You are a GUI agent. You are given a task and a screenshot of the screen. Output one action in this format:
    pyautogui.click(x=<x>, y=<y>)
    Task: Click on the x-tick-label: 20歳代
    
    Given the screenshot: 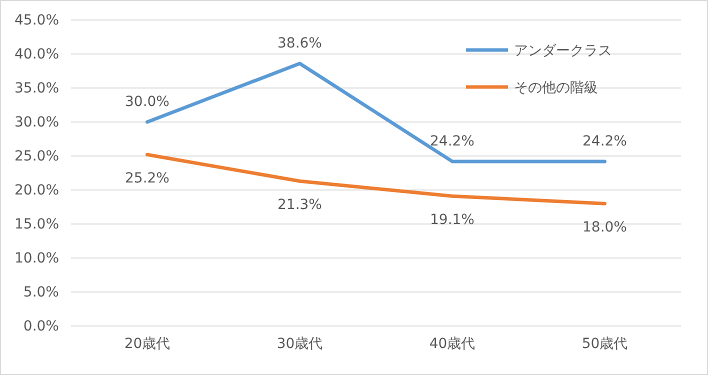 What is the action you would take?
    pyautogui.click(x=147, y=344)
    